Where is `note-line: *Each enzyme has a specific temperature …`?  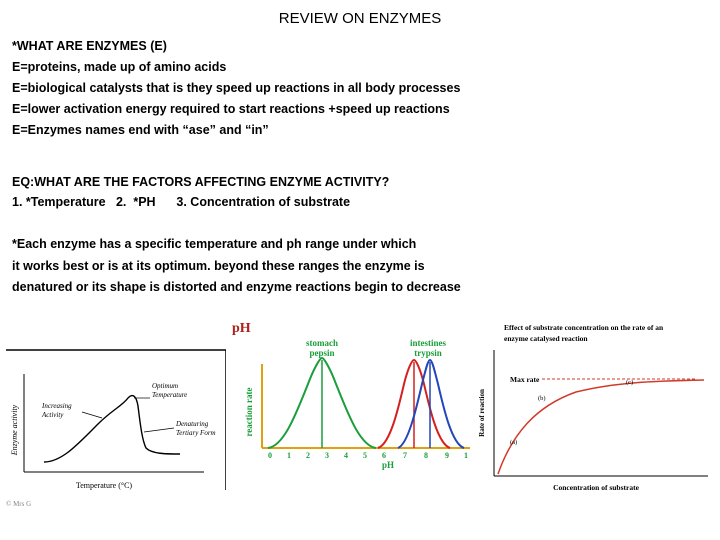 note-line: *Each enzyme has a specific temperature … is located at coordinates (214, 244).